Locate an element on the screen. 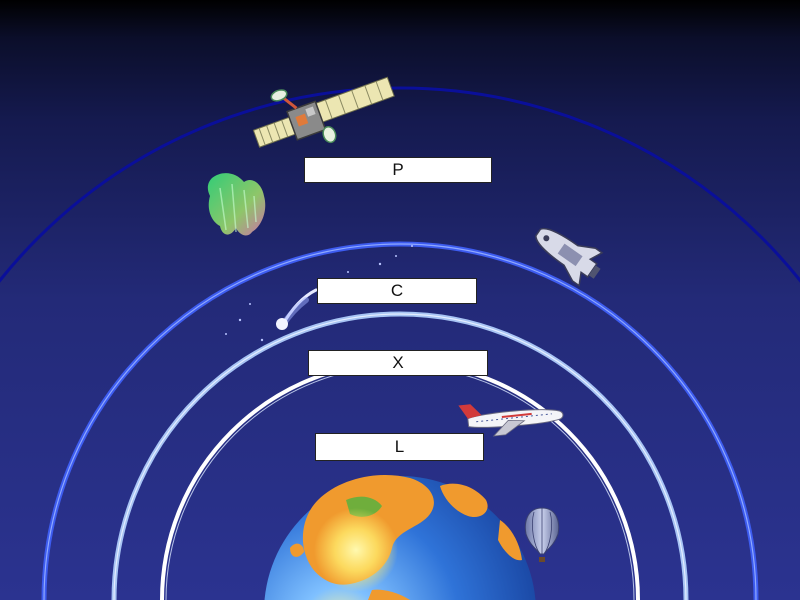 The image size is (800, 600). layer-label-l: L is located at coordinates (399, 447).